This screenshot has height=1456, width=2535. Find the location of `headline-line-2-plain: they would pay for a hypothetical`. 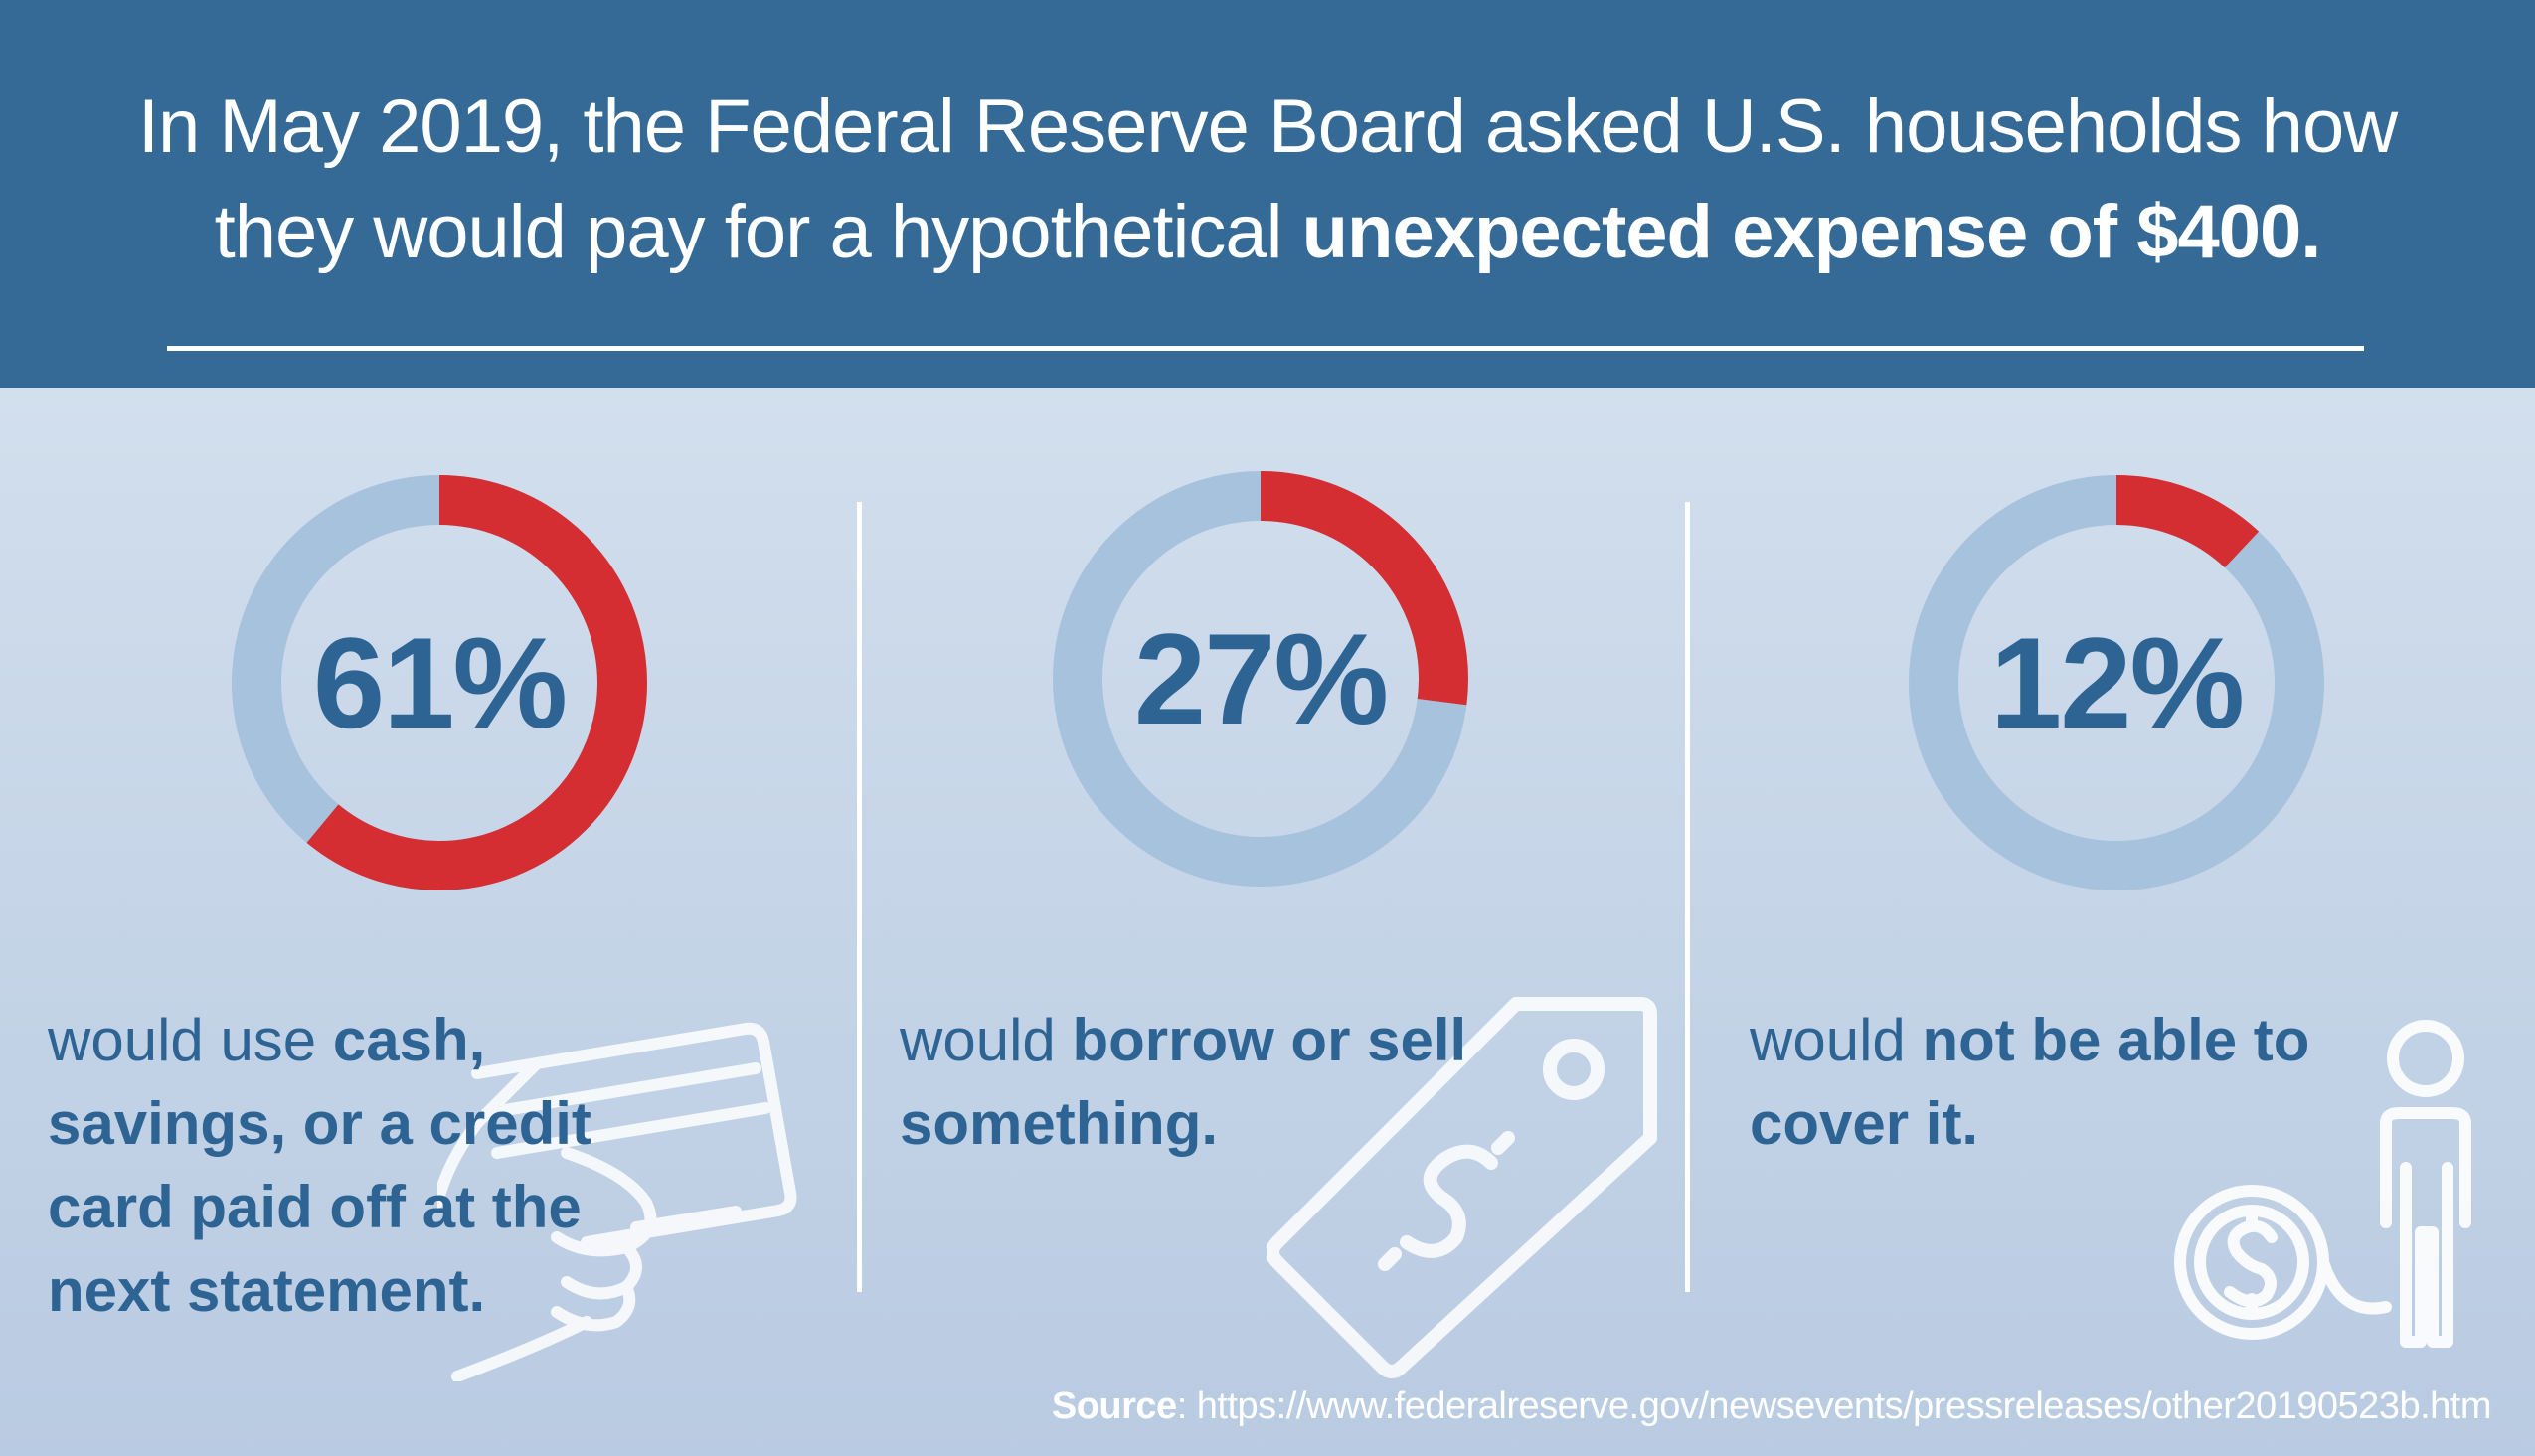

headline-line-2-plain: they would pay for a hypothetical is located at coordinates (758, 232).